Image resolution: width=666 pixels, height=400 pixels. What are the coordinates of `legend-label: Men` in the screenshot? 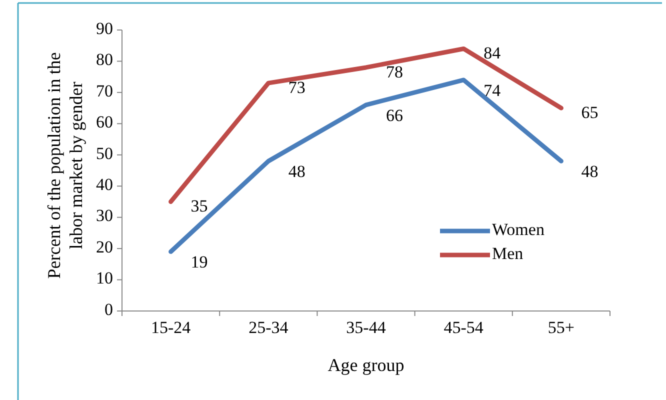 It's located at (508, 253).